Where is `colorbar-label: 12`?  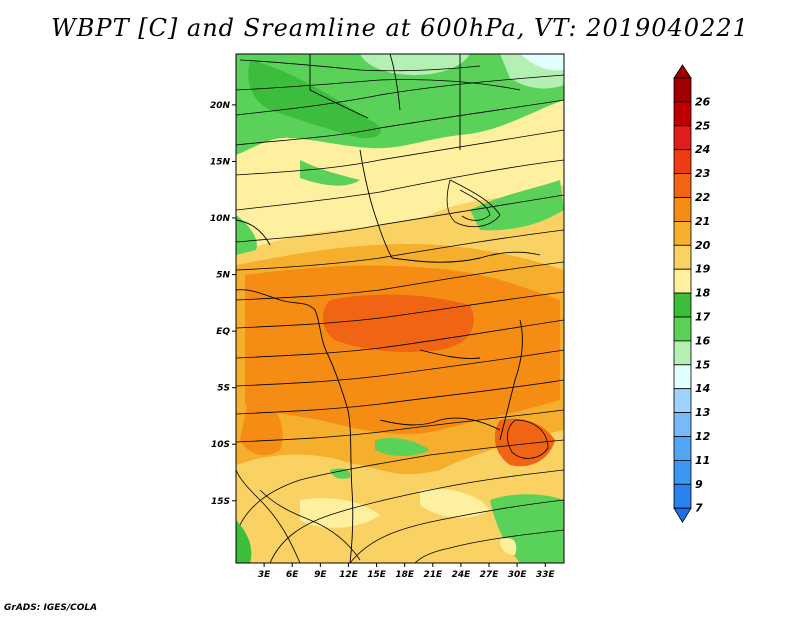
colorbar-label: 12 is located at coordinates (703, 436).